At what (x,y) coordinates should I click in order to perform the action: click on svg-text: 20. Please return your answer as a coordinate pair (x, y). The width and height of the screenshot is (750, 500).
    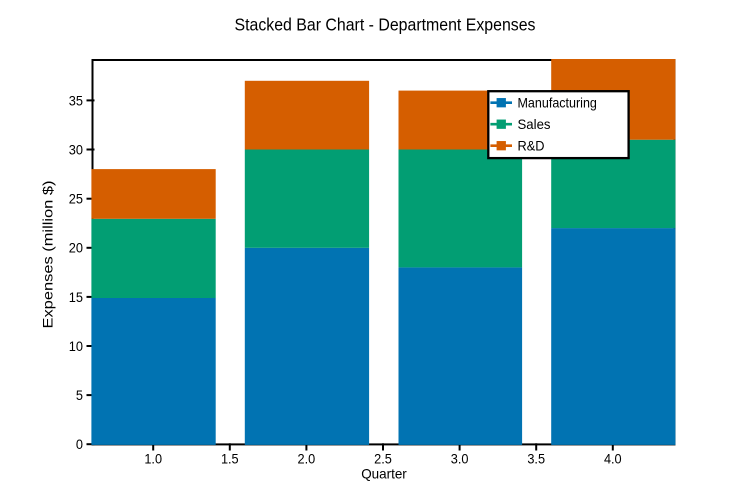
    Looking at the image, I should click on (76, 248).